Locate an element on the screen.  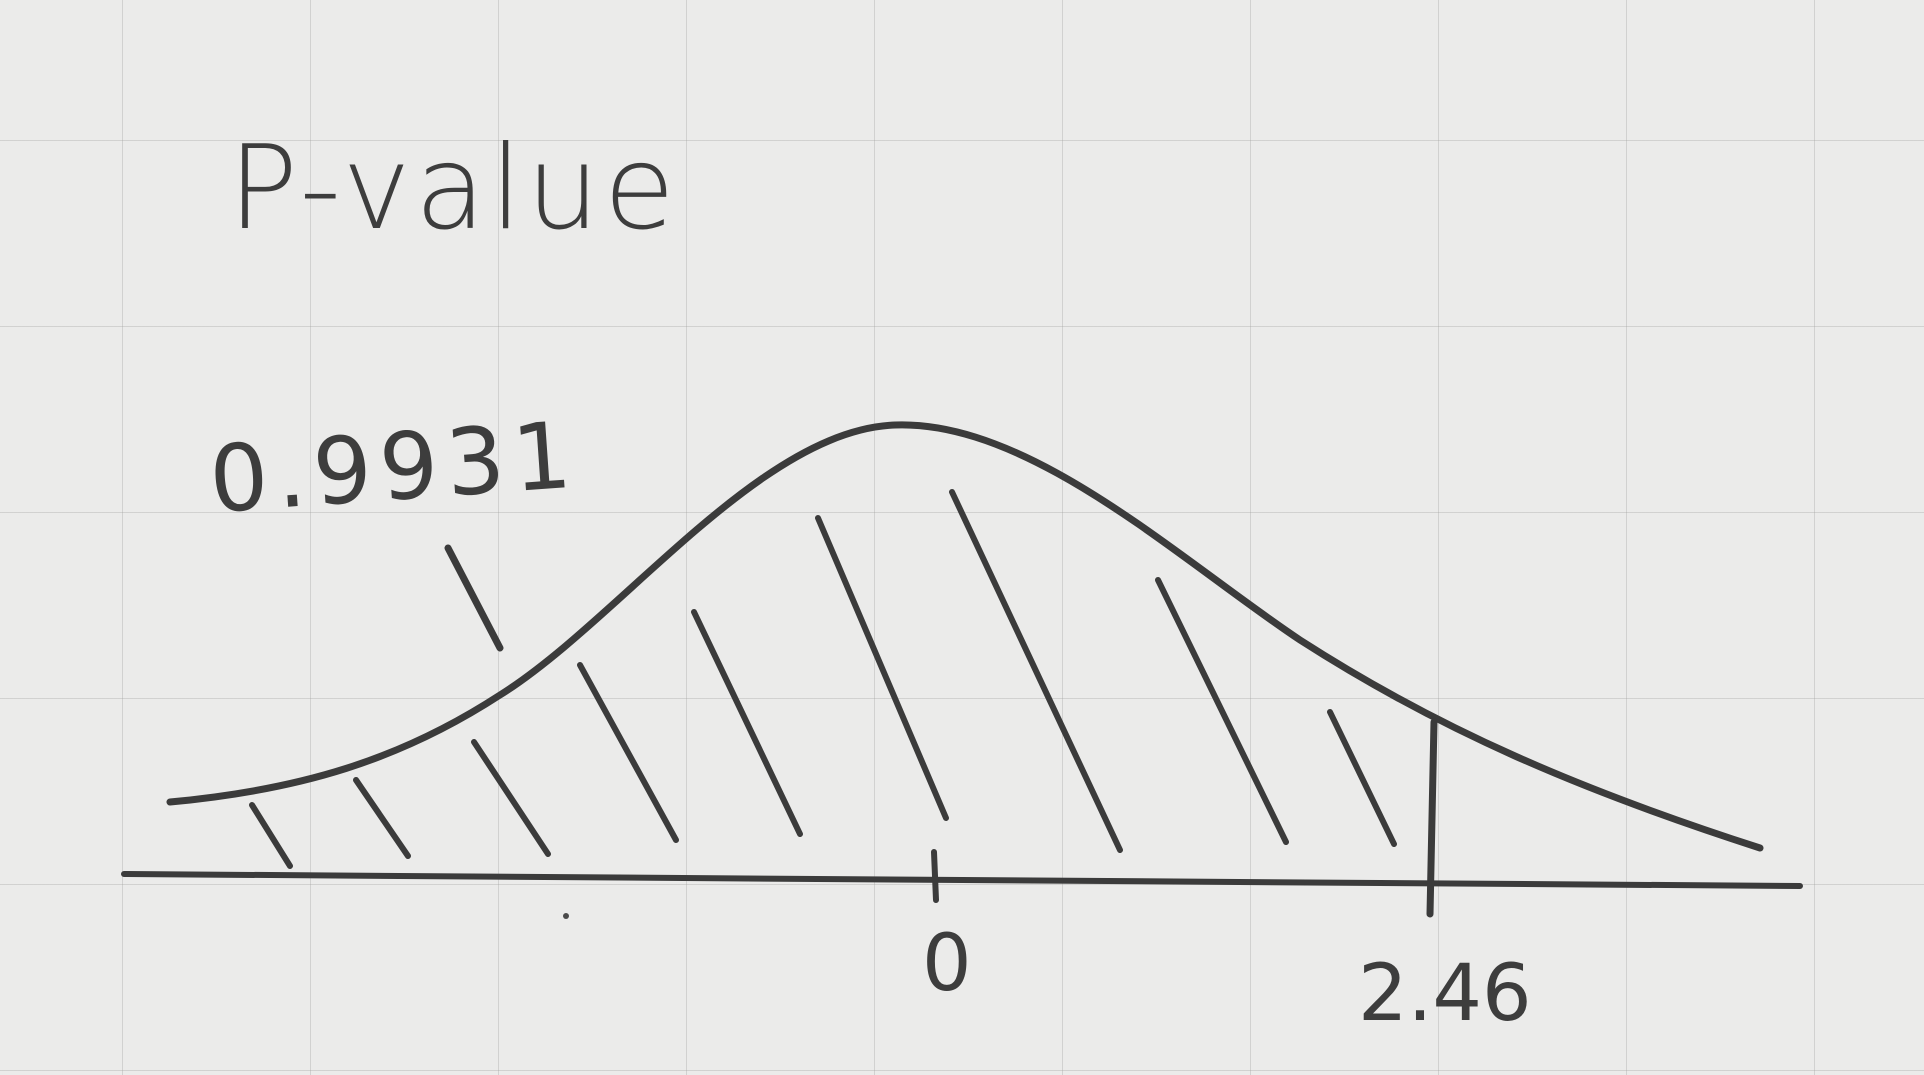
zero-tick-mark is located at coordinates (935, 876).